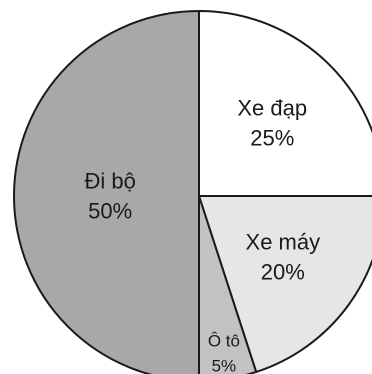 This screenshot has height=374, width=372. I want to click on slice-label-xe-may: Xe máy, so click(283, 242).